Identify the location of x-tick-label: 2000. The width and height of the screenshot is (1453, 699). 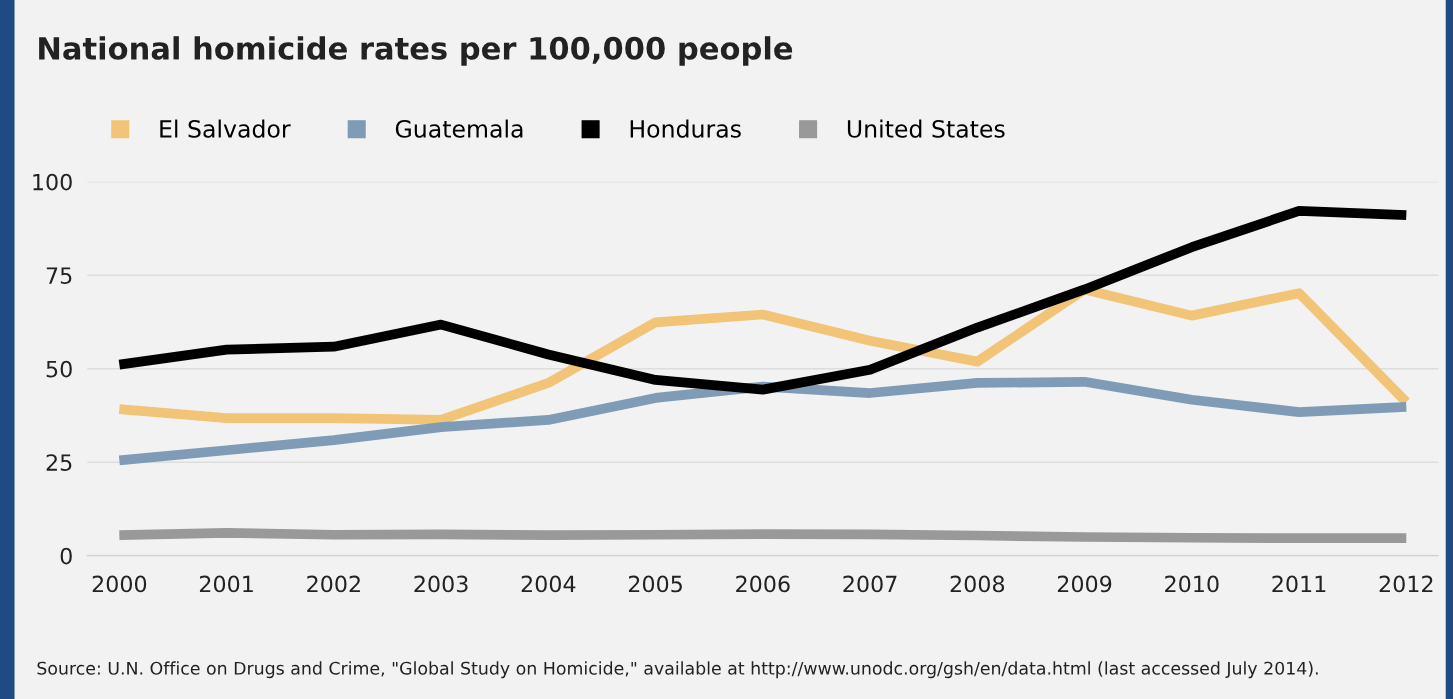
(119, 584).